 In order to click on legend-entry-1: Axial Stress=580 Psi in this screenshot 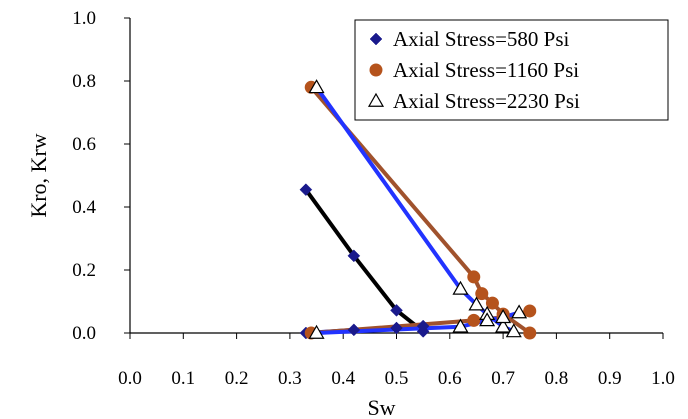, I will do `click(481, 39)`.